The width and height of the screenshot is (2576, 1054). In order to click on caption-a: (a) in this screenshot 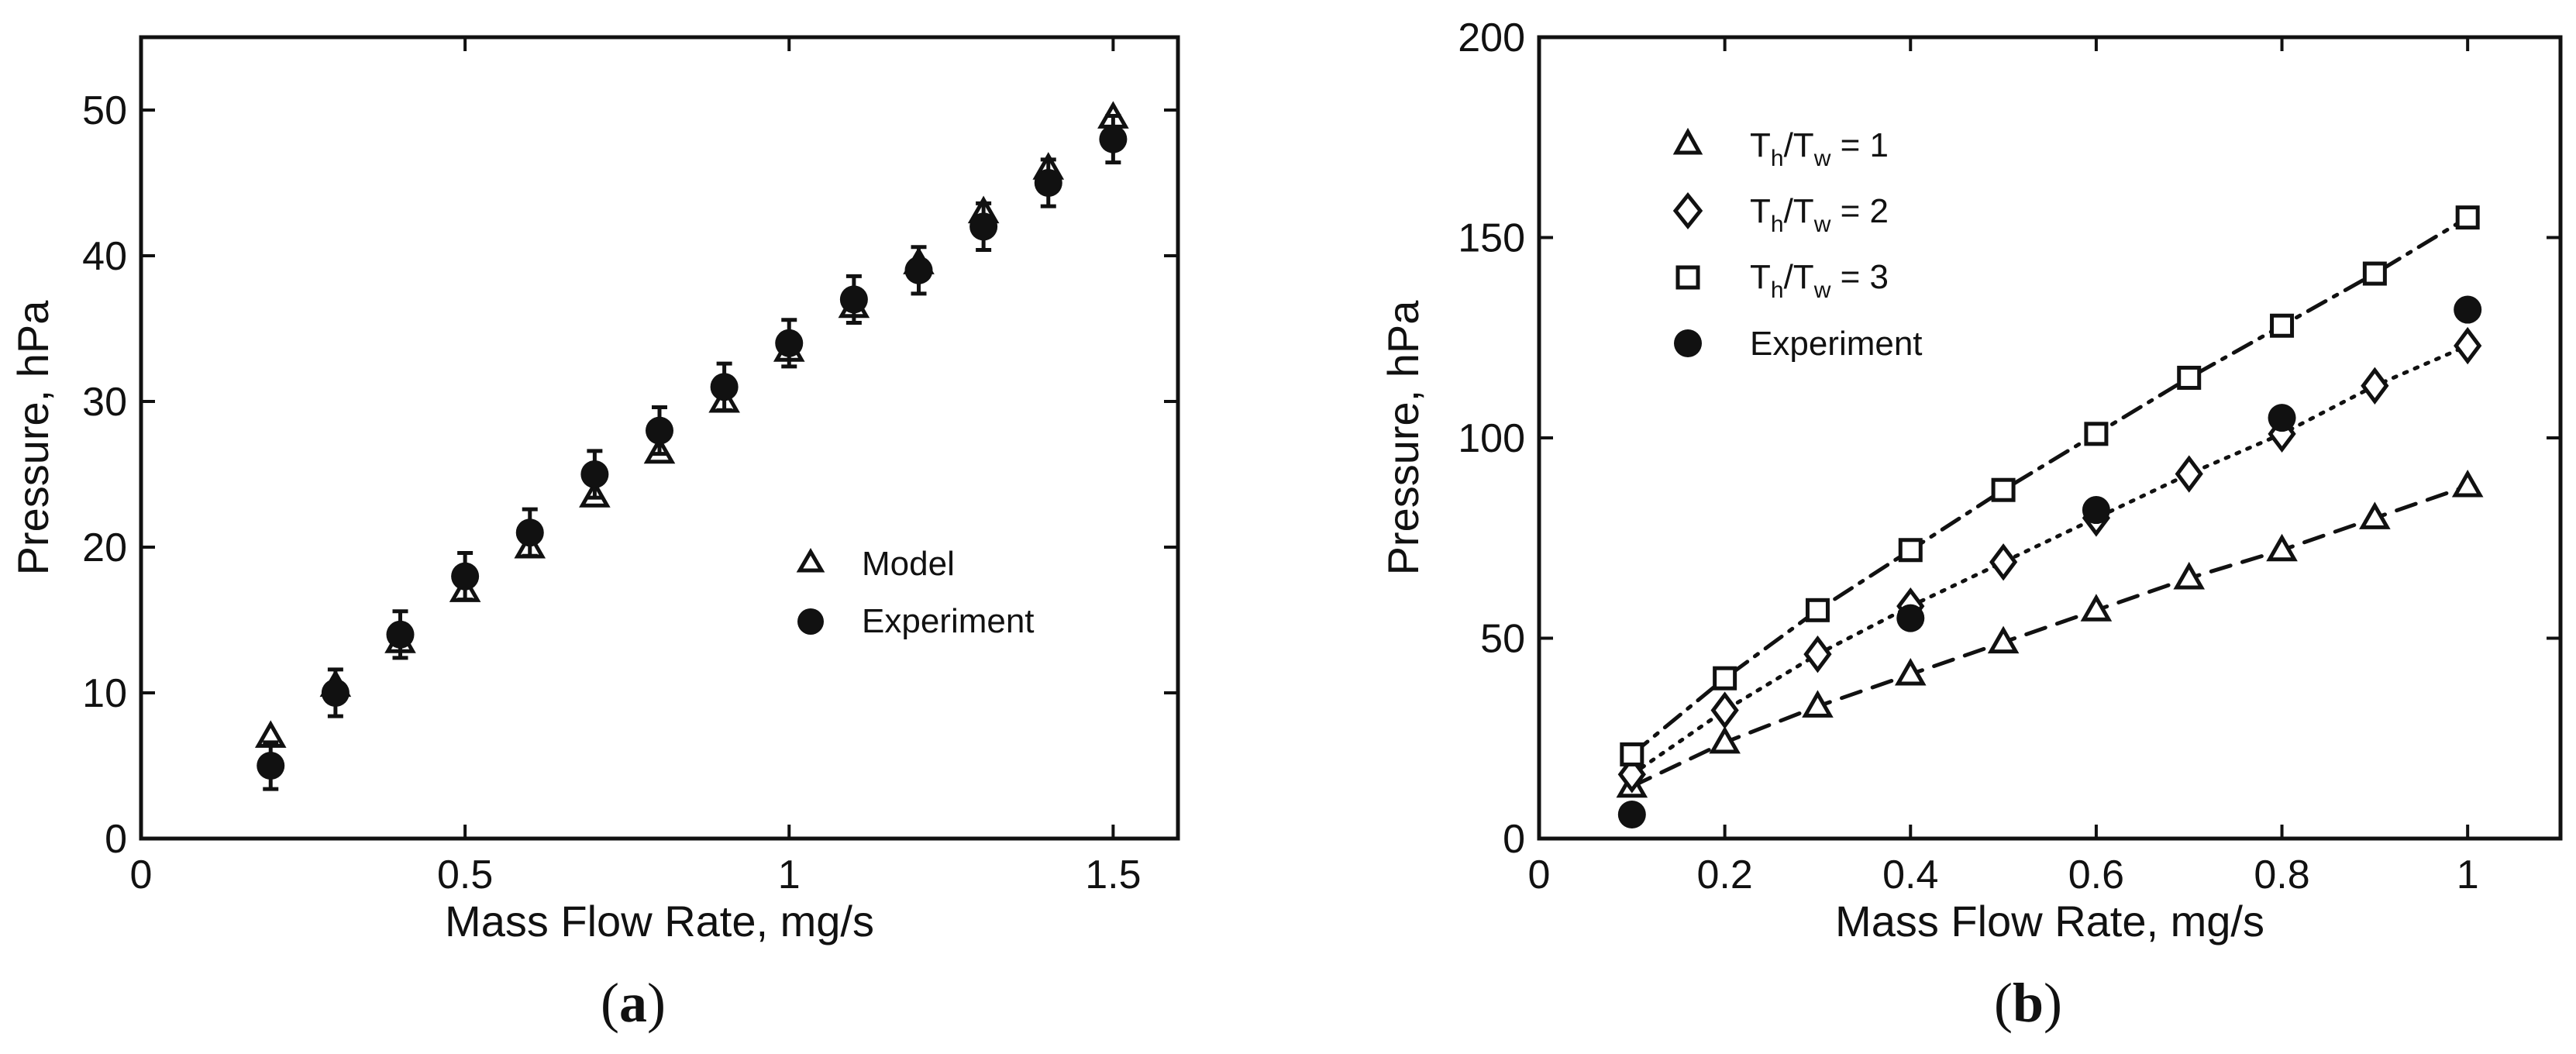, I will do `click(633, 1003)`.